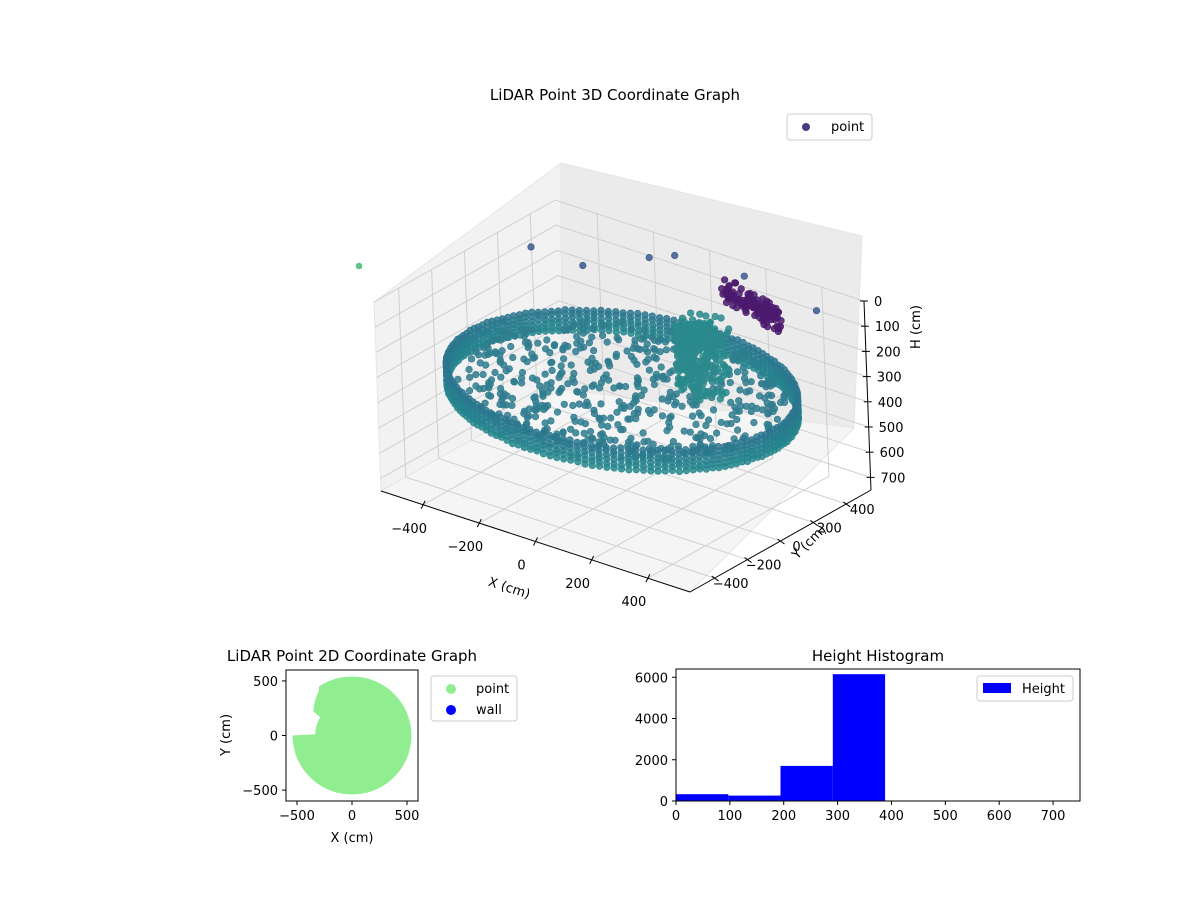  What do you see at coordinates (451, 689) in the screenshot?
I see `legend-2d-marker-point` at bounding box center [451, 689].